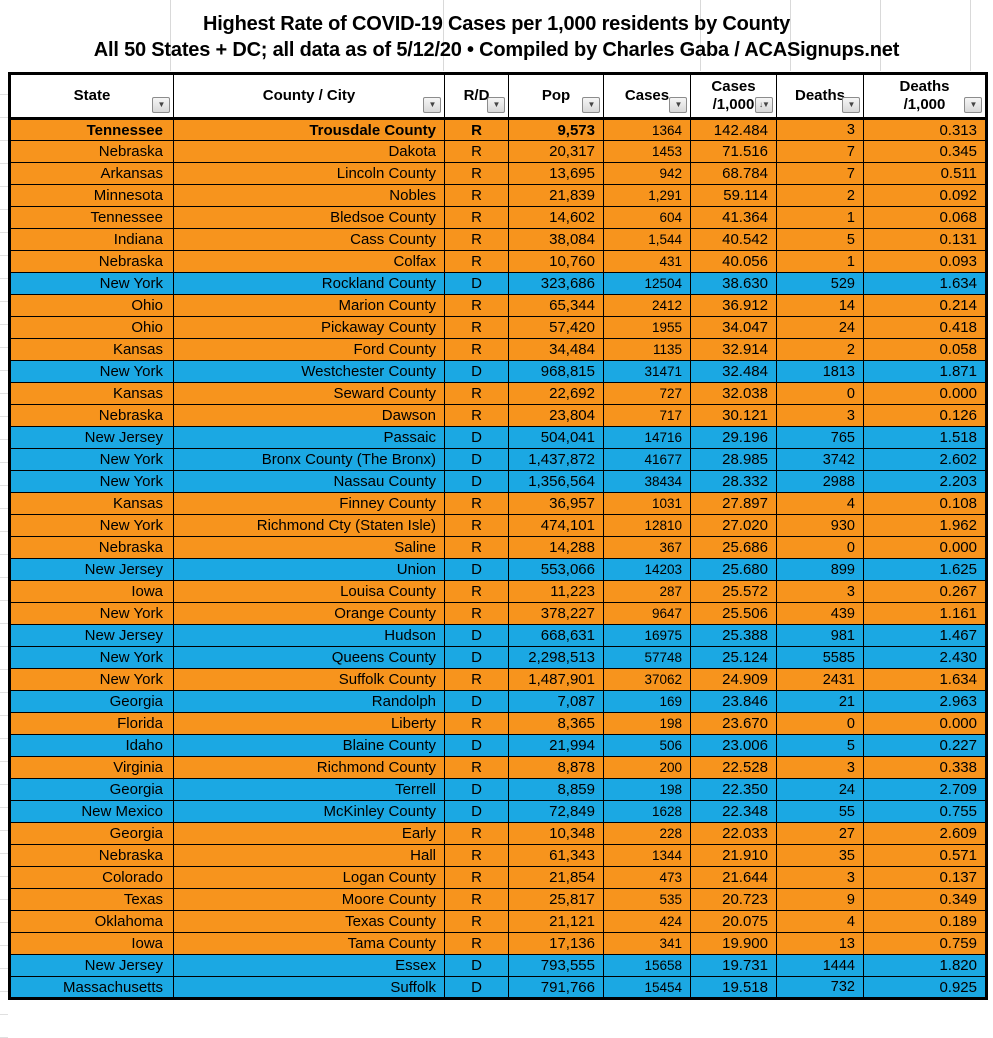 The height and width of the screenshot is (1038, 993). Describe the element at coordinates (647, 745) in the screenshot. I see `cell-cases: 506` at that location.